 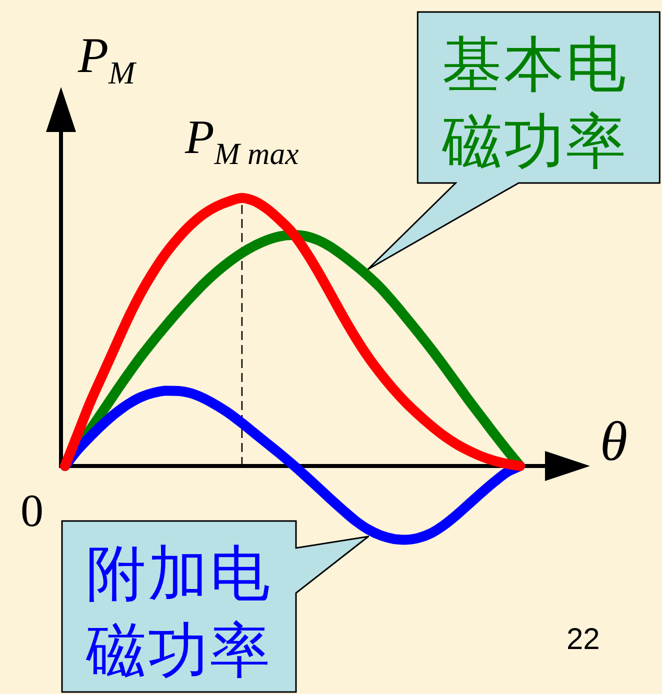 I want to click on y-axis-title: P$_{M}$, so click(x=107, y=59).